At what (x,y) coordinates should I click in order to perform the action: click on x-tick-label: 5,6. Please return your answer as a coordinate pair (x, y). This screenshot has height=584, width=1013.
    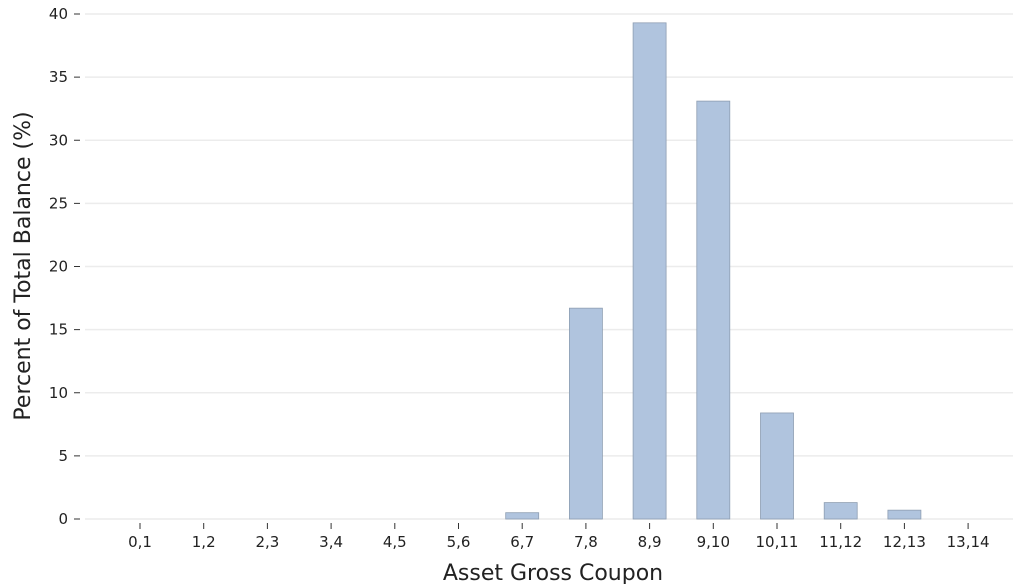
    Looking at the image, I should click on (459, 542).